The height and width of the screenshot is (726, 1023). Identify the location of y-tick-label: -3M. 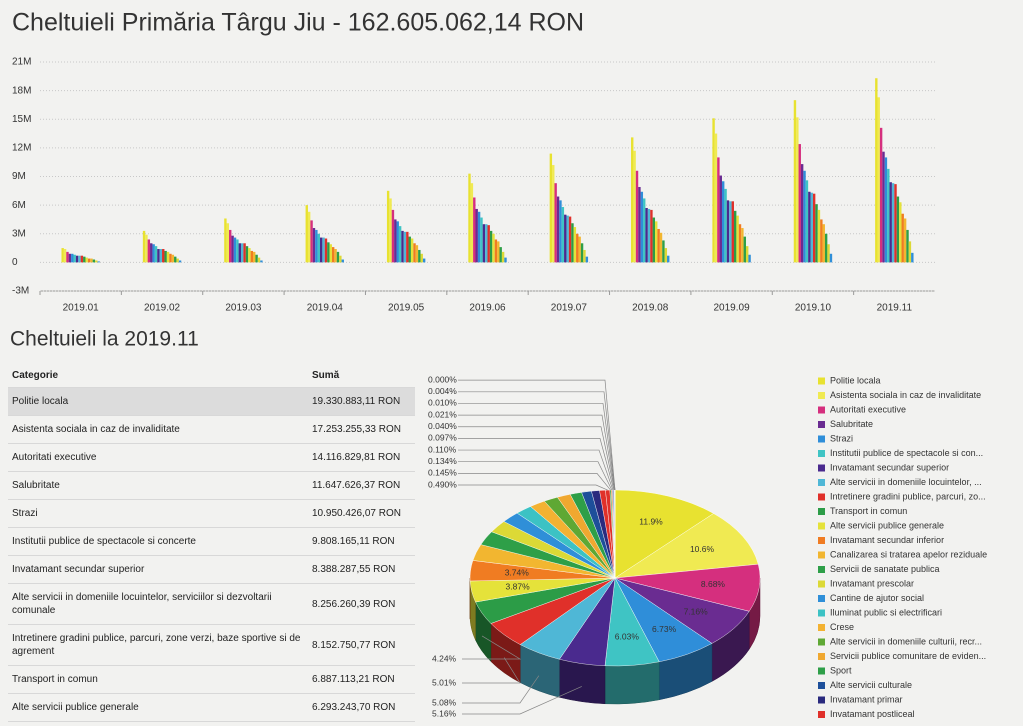
(20, 291).